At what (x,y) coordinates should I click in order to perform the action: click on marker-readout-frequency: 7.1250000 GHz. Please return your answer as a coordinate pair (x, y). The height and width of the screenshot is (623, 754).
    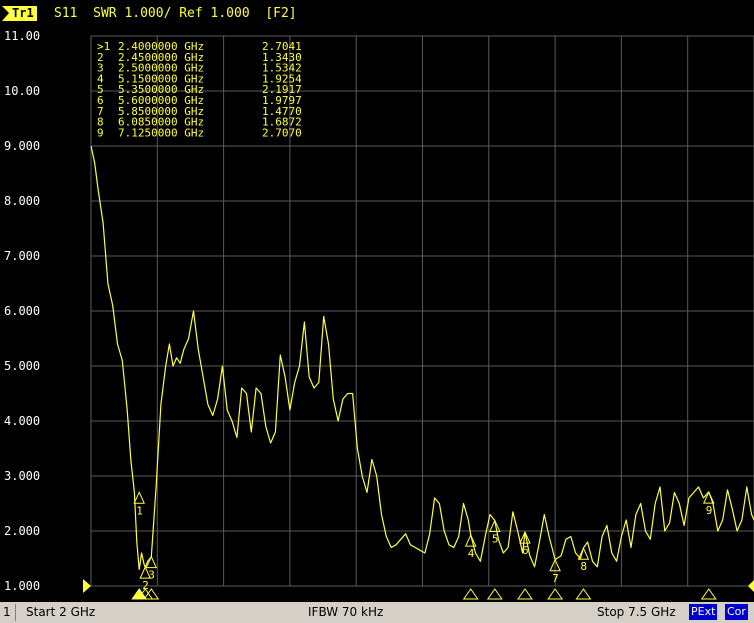
    Looking at the image, I should click on (161, 132).